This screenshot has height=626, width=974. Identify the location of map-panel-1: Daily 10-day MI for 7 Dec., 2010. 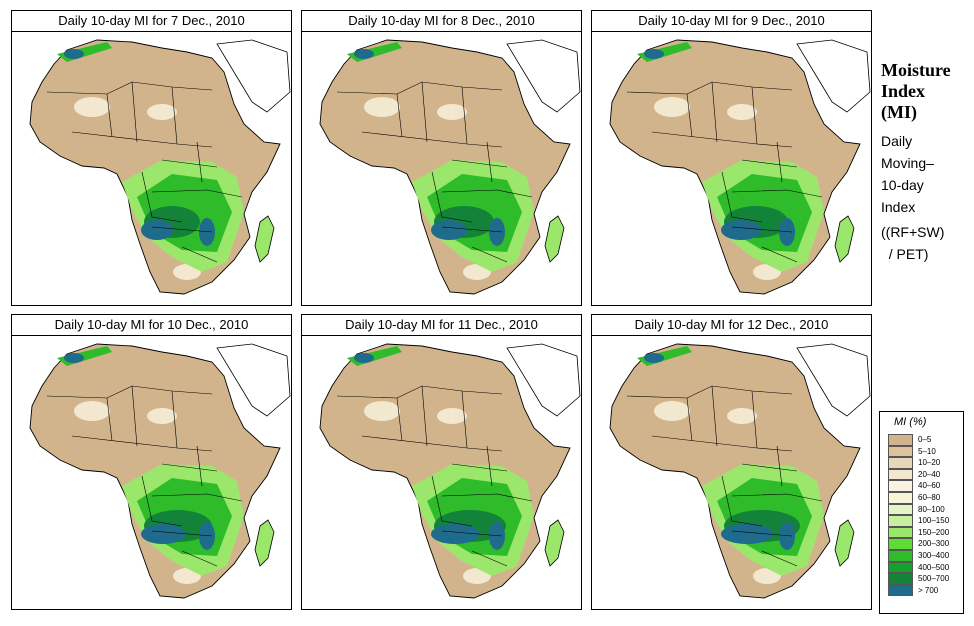
(151, 158).